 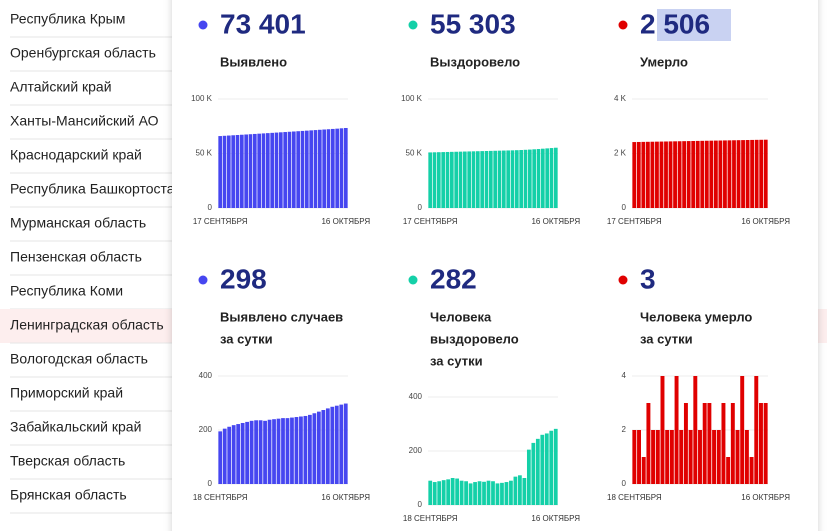 What do you see at coordinates (67, 461) in the screenshot?
I see `region-name: Тверская область` at bounding box center [67, 461].